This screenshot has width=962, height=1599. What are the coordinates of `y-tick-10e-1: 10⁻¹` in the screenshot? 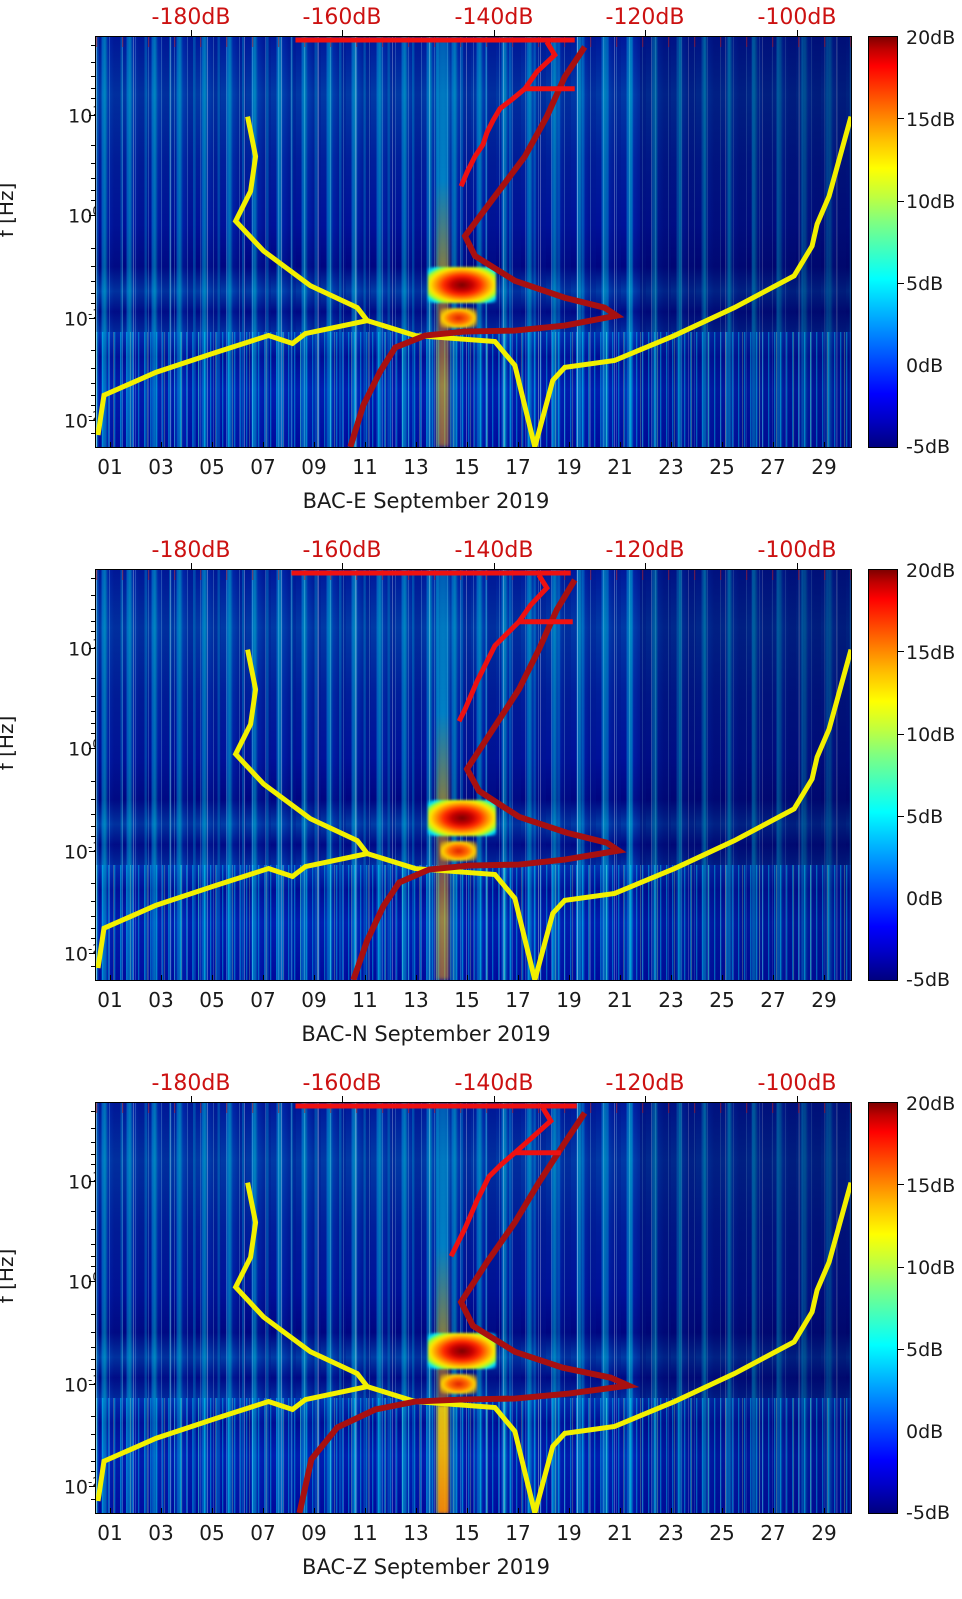 It's located at (81, 319).